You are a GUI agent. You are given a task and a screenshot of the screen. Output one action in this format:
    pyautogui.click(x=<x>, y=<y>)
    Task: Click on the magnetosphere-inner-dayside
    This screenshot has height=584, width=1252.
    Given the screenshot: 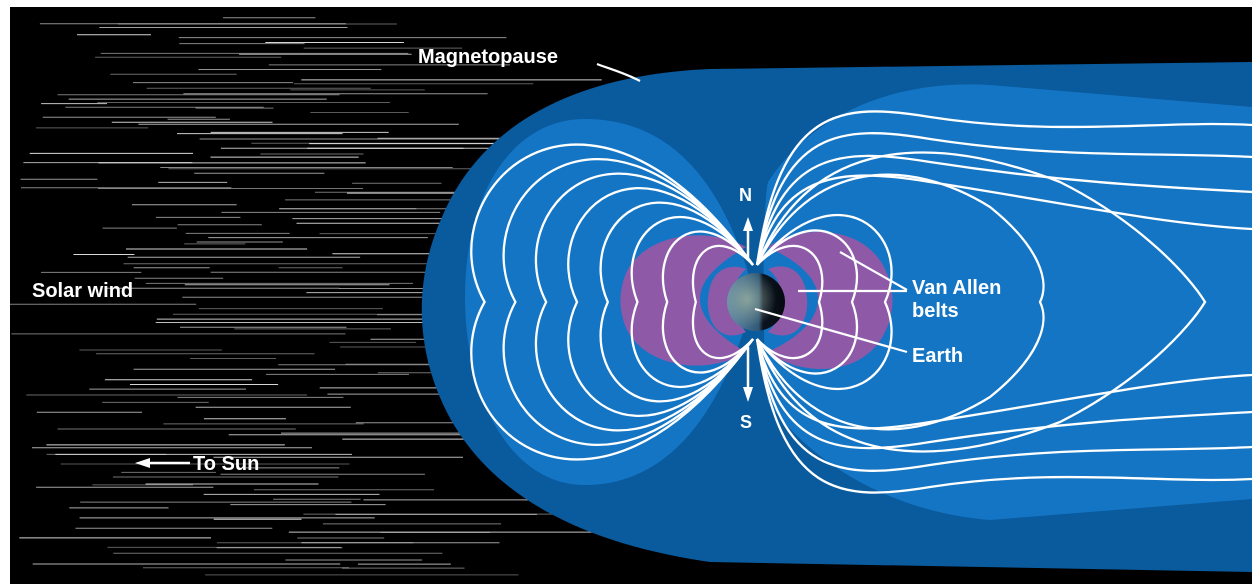 What is the action you would take?
    pyautogui.click(x=606, y=302)
    